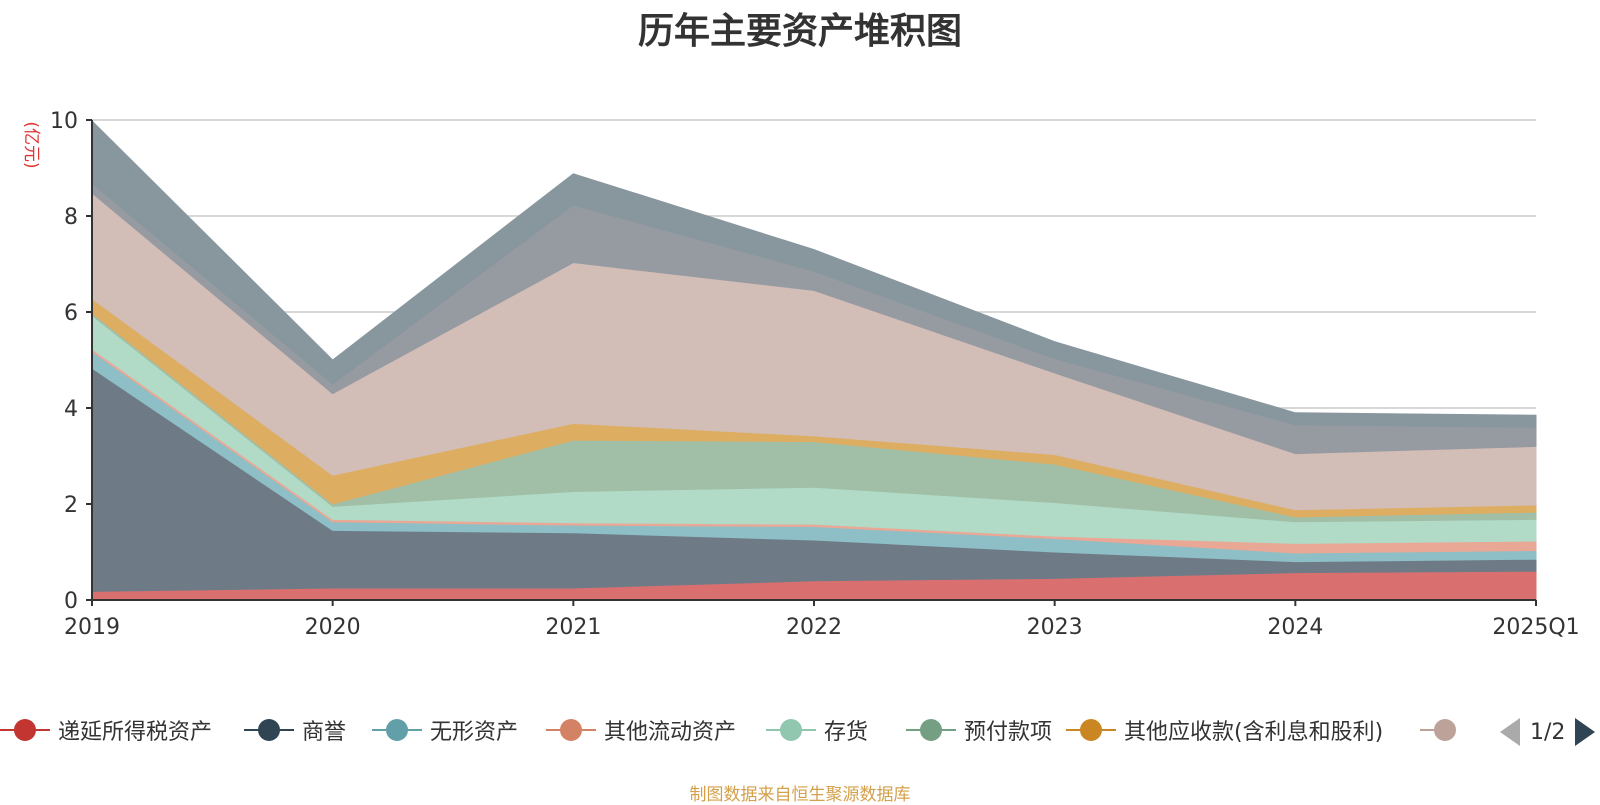 The image size is (1600, 805). What do you see at coordinates (71, 505) in the screenshot?
I see `y-tick-label: 2` at bounding box center [71, 505].